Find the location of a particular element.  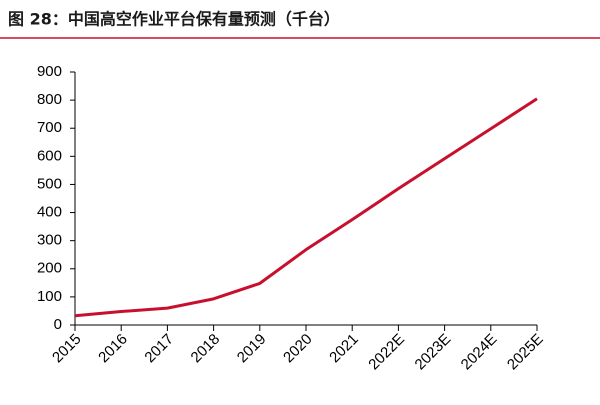

y-tick-label: 400 is located at coordinates (49, 212).